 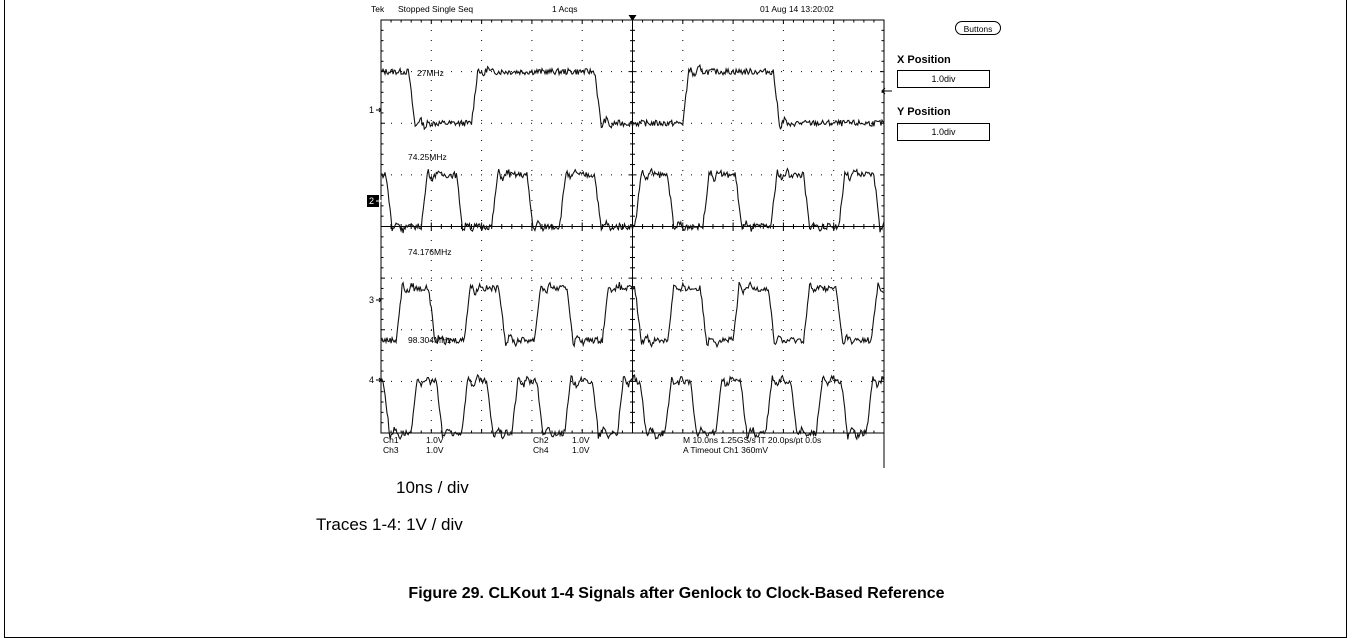 I want to click on trace-ch1, so click(x=632, y=97).